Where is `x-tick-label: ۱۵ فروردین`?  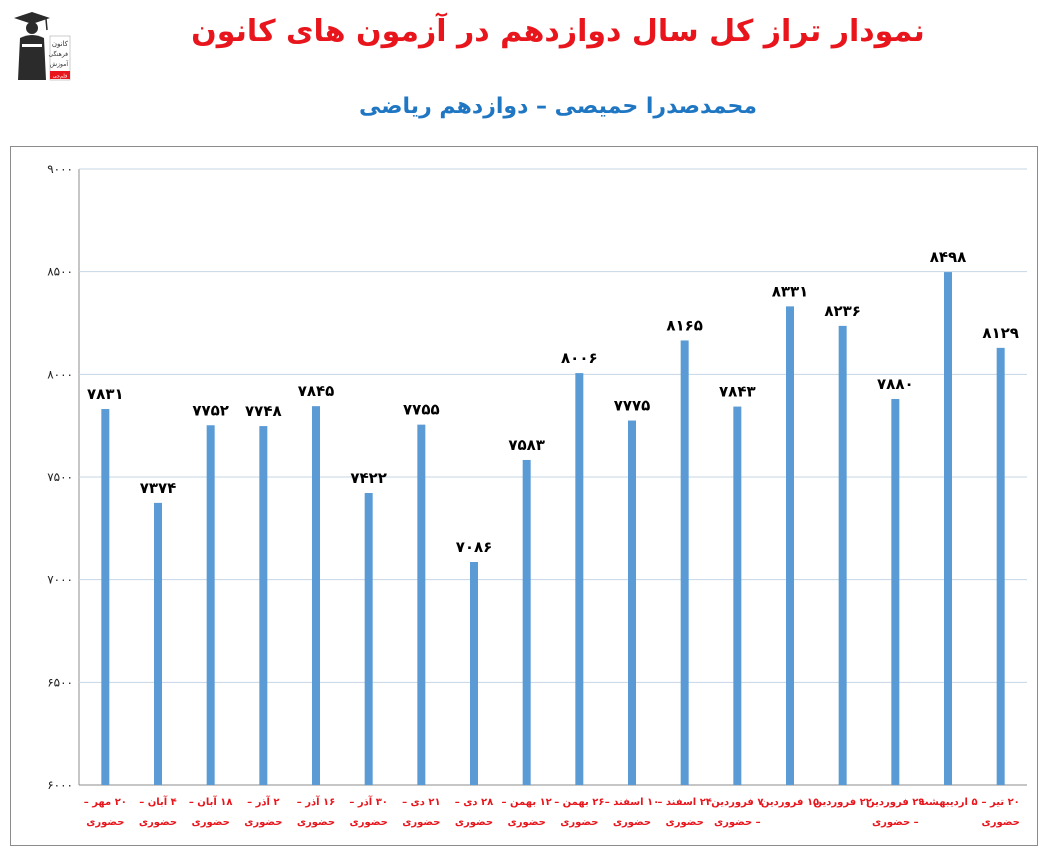 x-tick-label: ۱۵ فروردین is located at coordinates (790, 802).